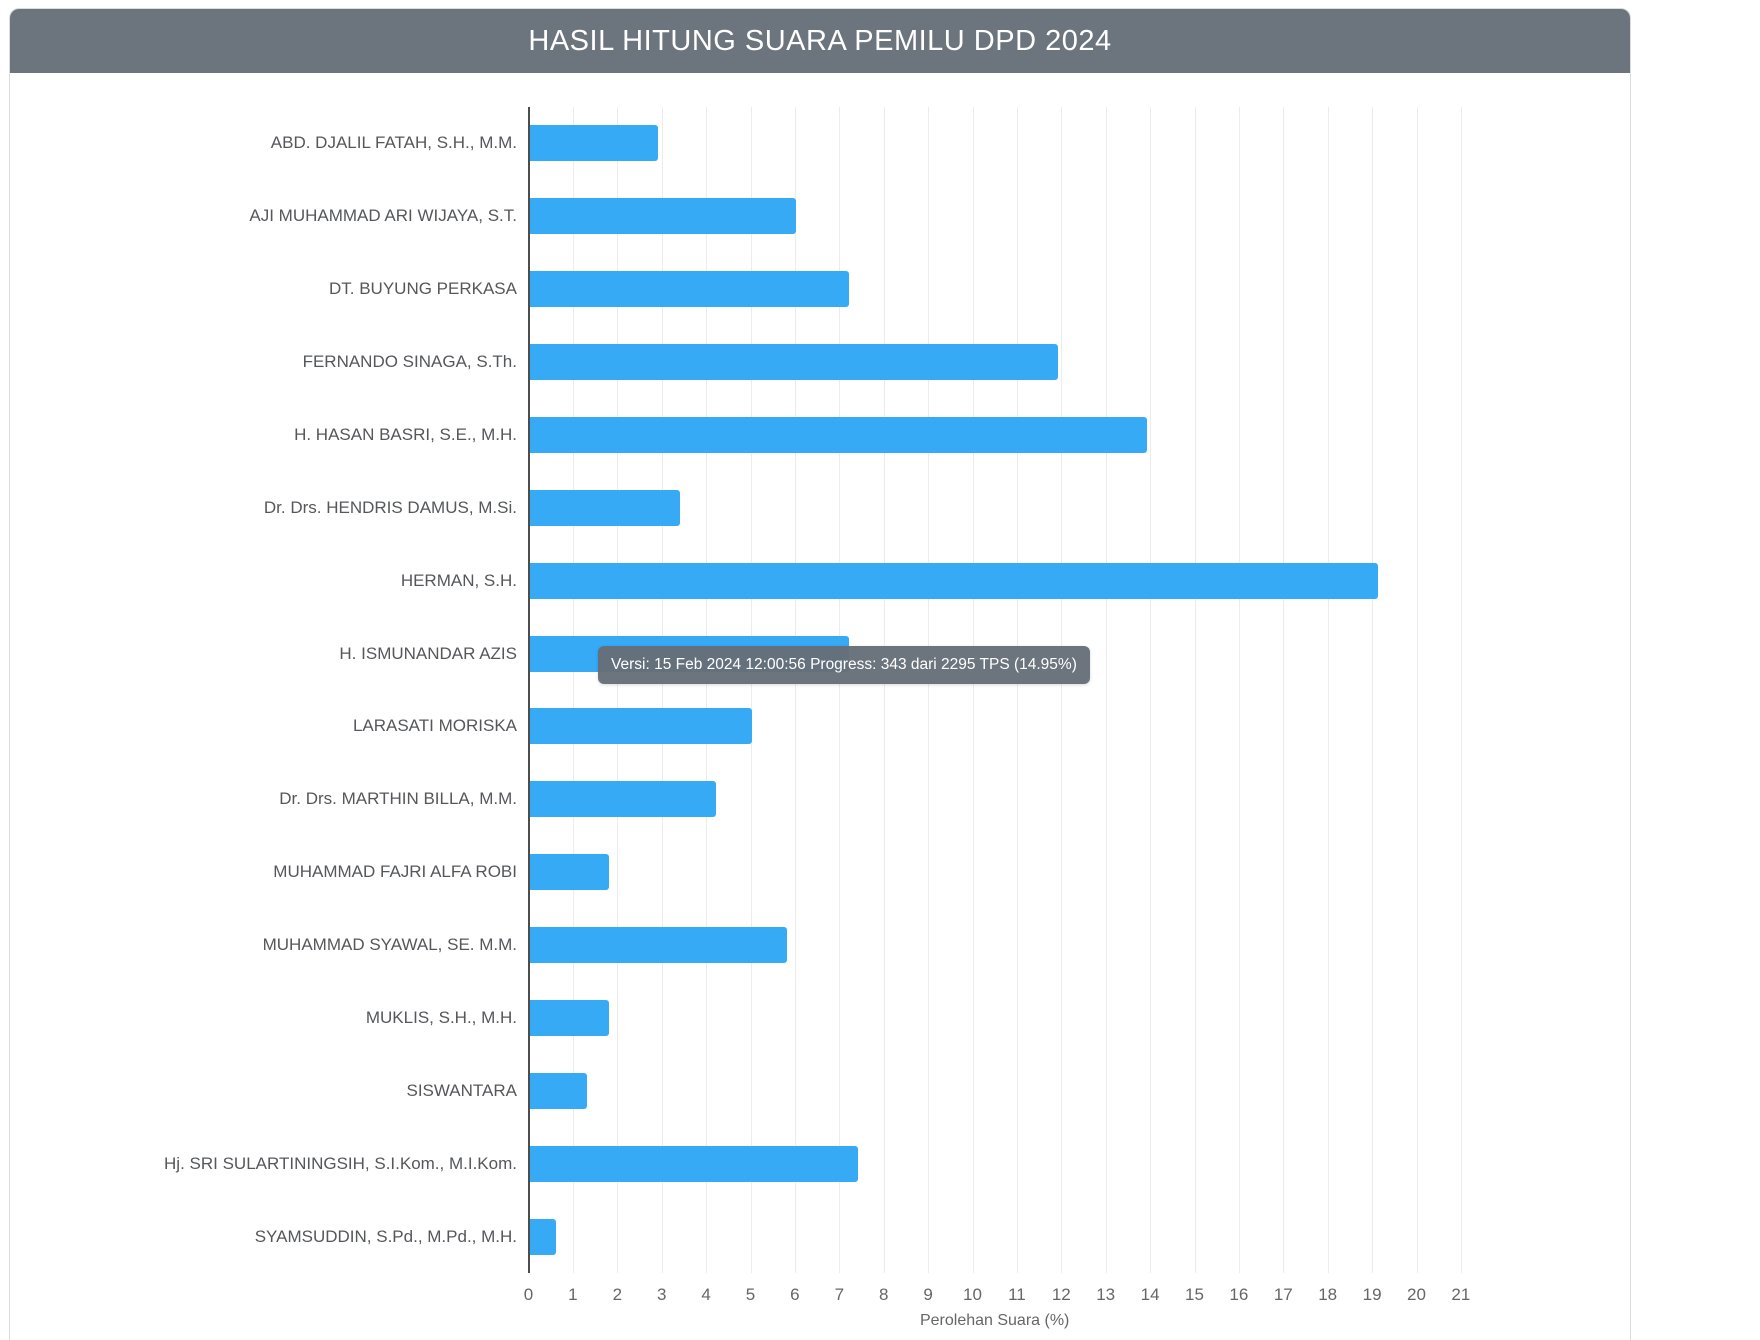 This screenshot has width=1760, height=1340. I want to click on x-tick-label: 21, so click(1461, 1294).